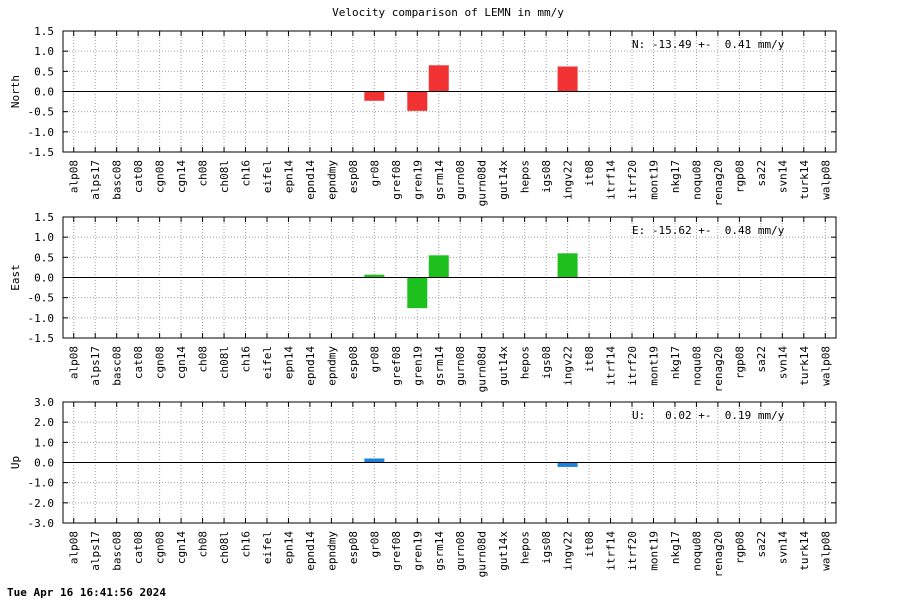 This screenshot has width=900, height=600. What do you see at coordinates (44, 257) in the screenshot?
I see `east-y-tick-label: 0.5` at bounding box center [44, 257].